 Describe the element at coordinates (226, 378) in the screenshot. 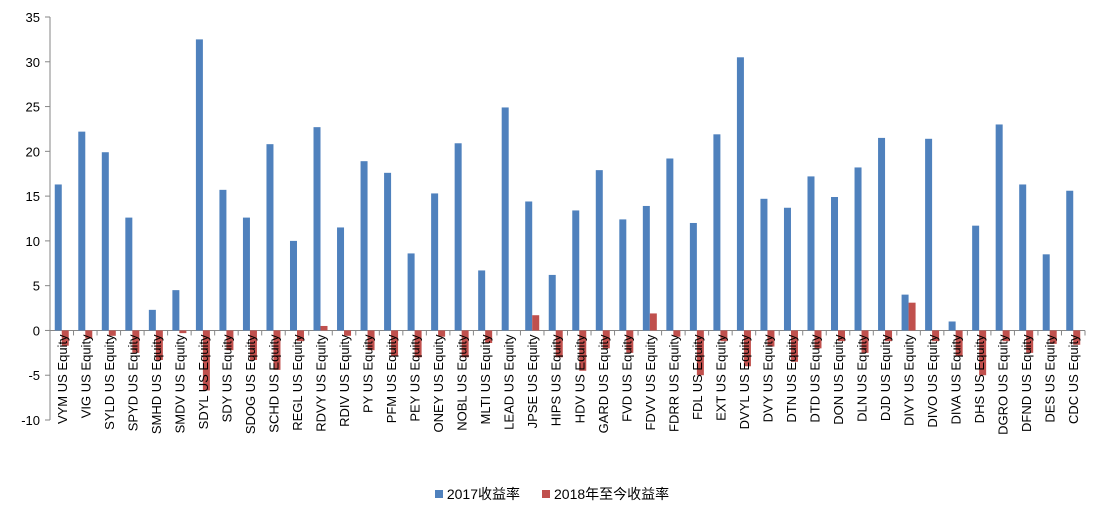

I see `x-tick-label: SDY US Equity` at that location.